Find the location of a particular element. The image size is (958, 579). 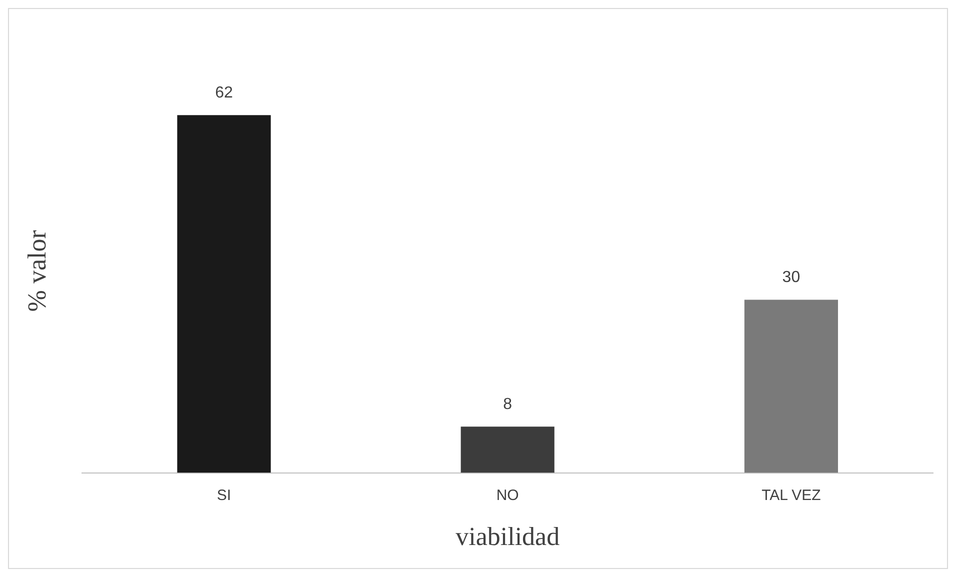

x-tick-label: SI is located at coordinates (224, 495).